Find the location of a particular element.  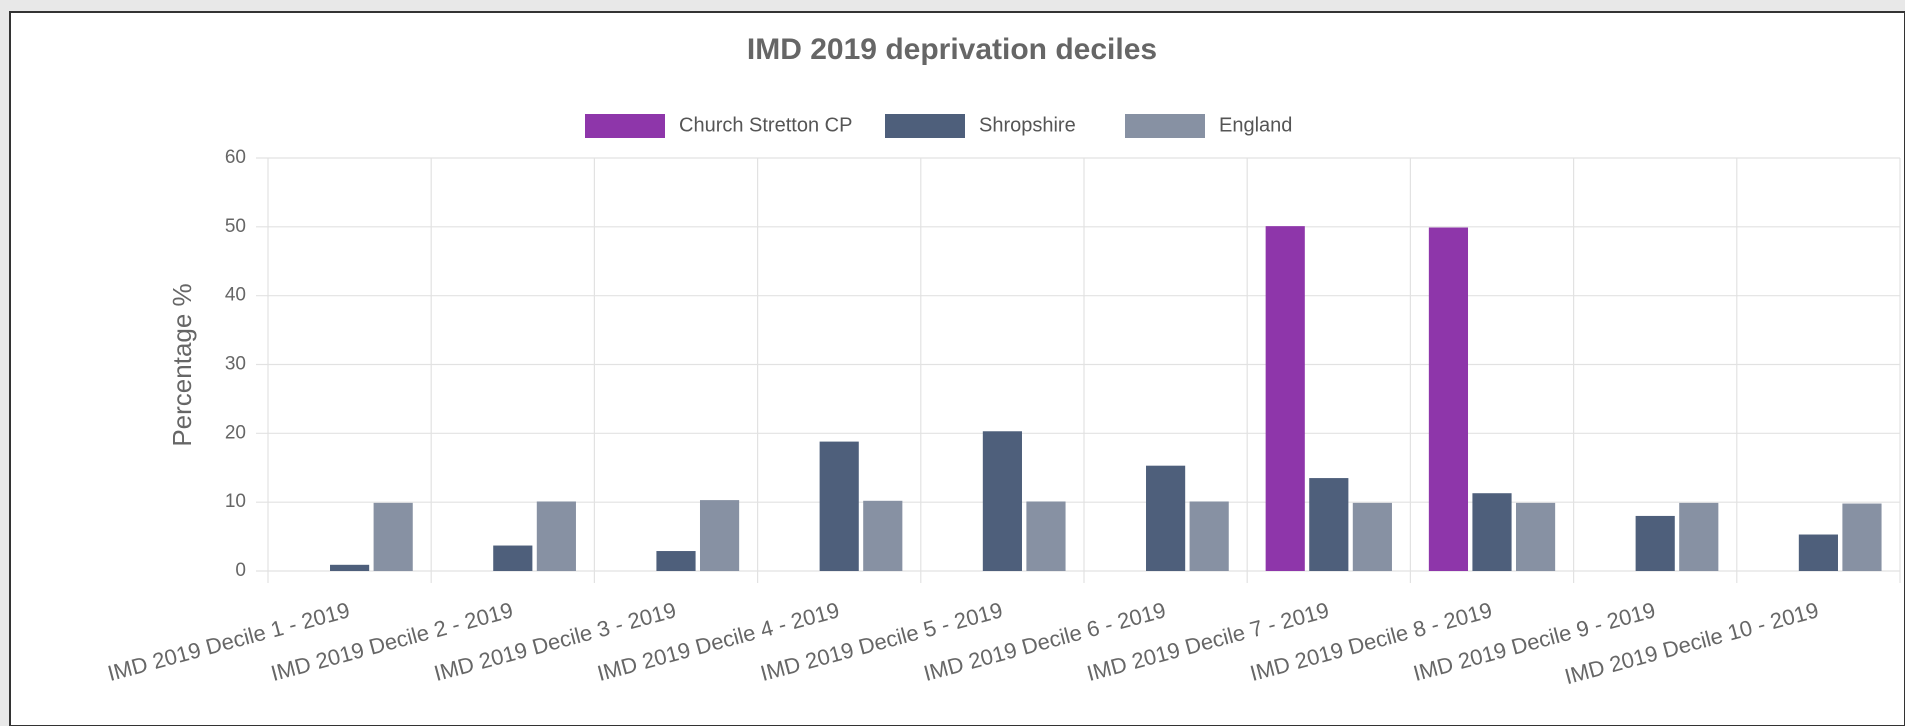

chart-title: IMD 2019 deprivation deciles is located at coordinates (952, 49).